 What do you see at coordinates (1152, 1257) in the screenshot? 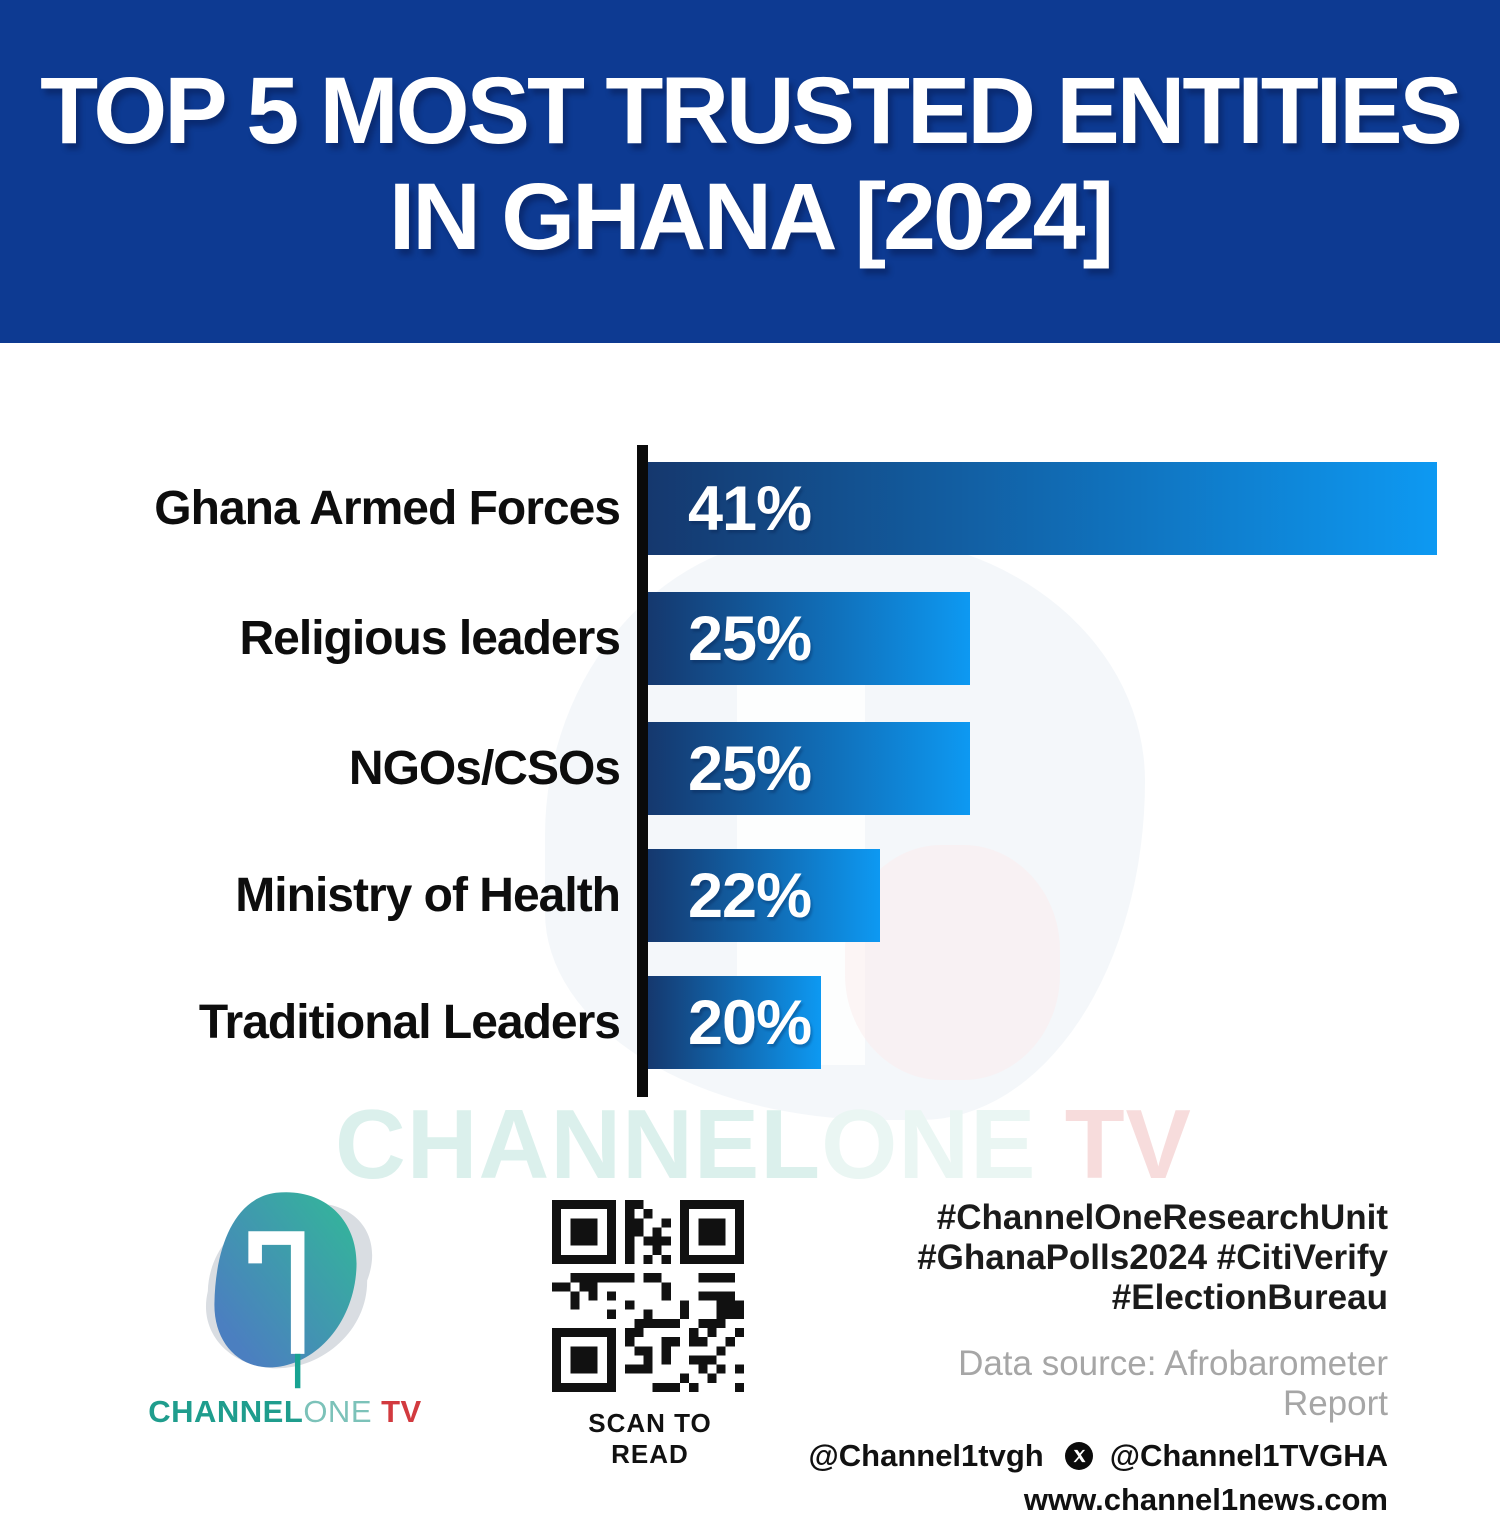
I see `hashtag-line-2: #GhanaPolls2024 #CitiVerify` at bounding box center [1152, 1257].